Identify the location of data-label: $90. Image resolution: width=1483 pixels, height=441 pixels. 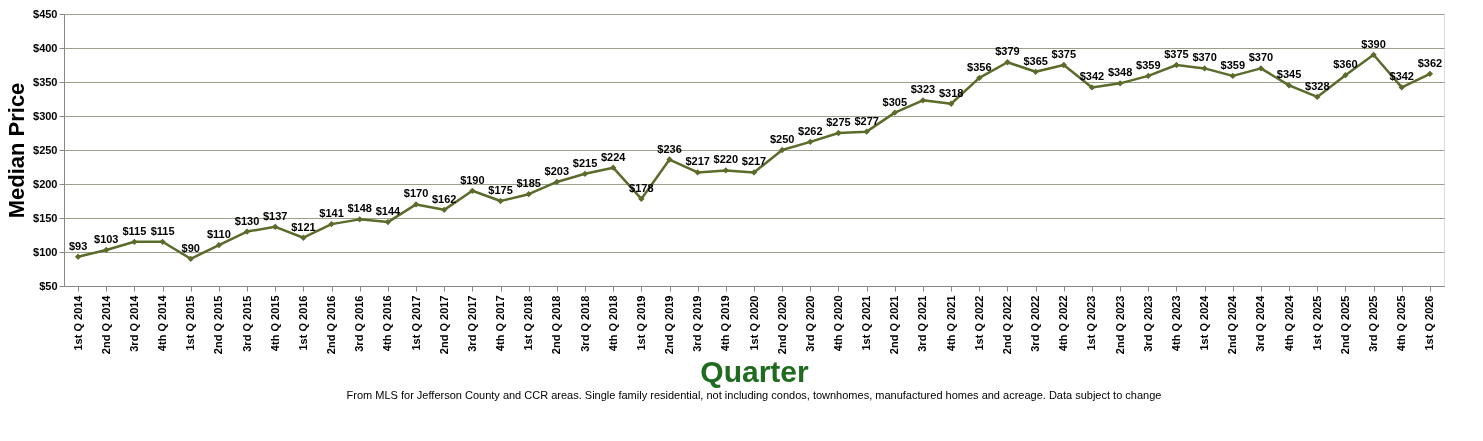
(190, 247).